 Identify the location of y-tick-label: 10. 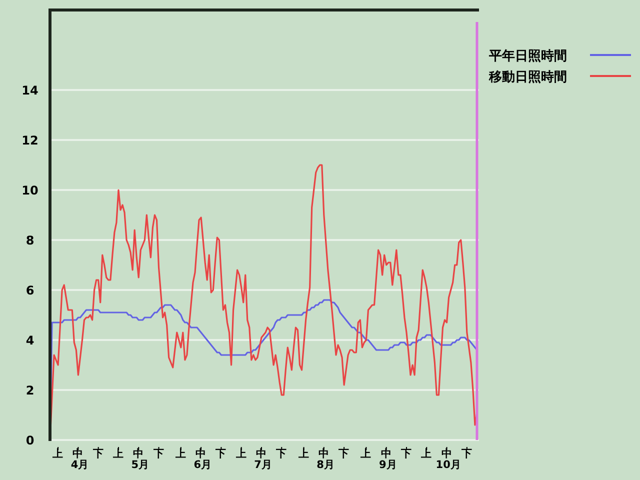
(30, 191).